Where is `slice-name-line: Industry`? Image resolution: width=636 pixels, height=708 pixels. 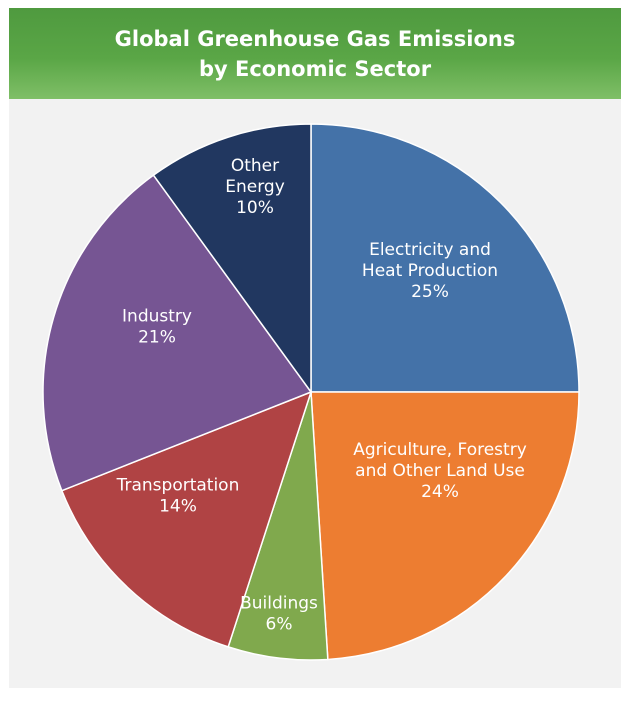 slice-name-line: Industry is located at coordinates (157, 317).